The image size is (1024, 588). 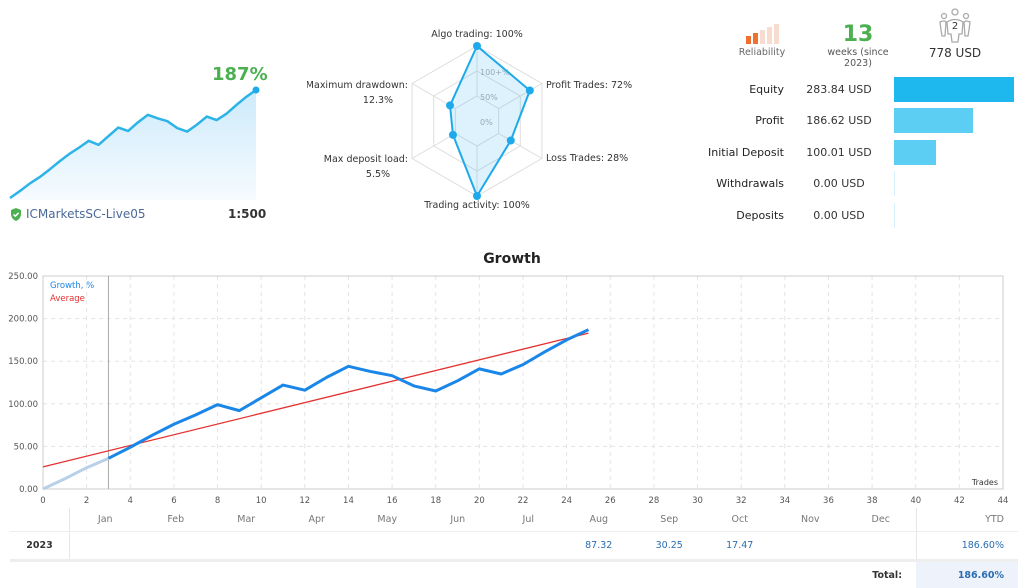 What do you see at coordinates (458, 519) in the screenshot?
I see `month-header: Jun` at bounding box center [458, 519].